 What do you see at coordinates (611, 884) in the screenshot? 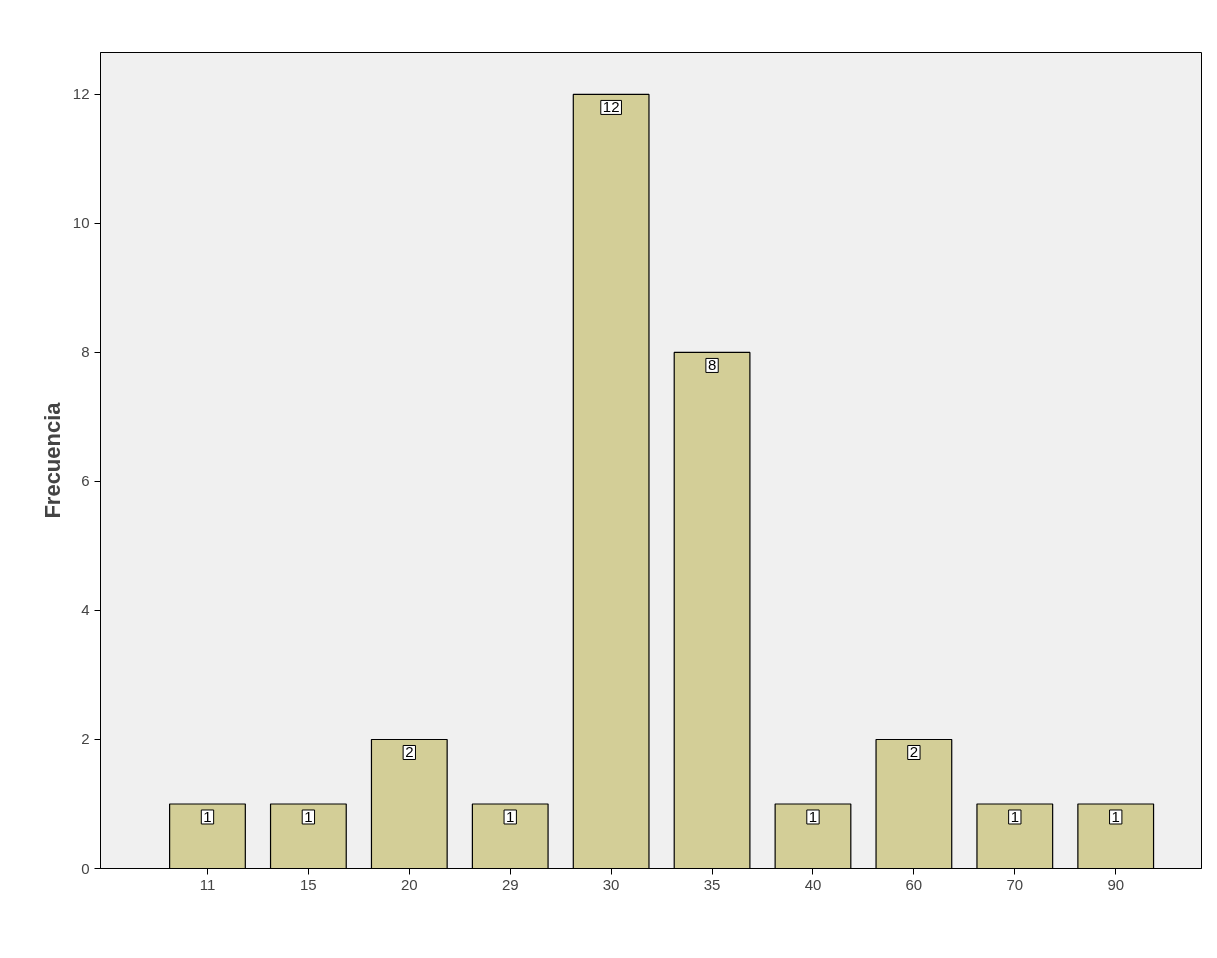
I see `x-tick-label: 30` at bounding box center [611, 884].